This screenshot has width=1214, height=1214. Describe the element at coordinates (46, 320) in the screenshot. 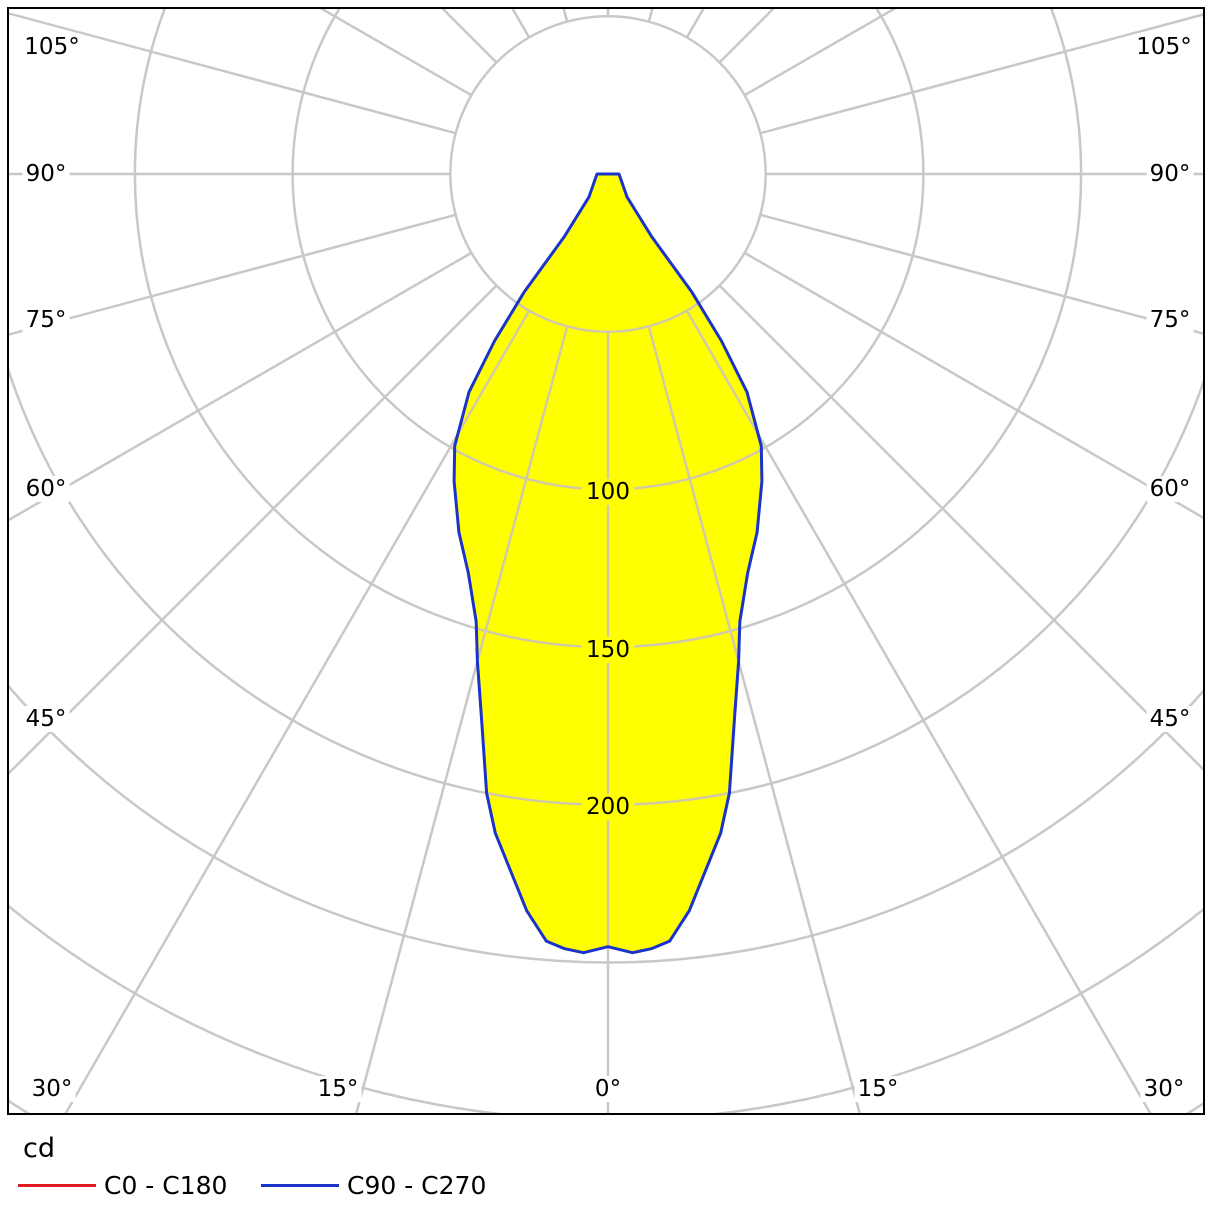

I see `angle-label-left-75: 75°` at that location.